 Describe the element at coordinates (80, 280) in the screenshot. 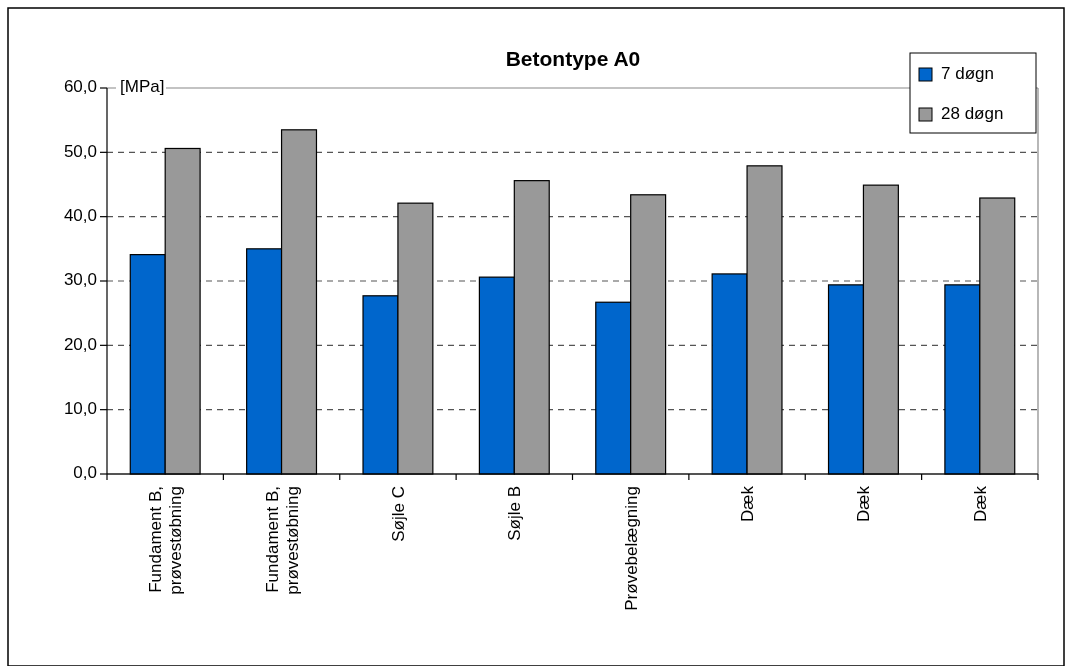

I see `y-tick-label: 30,0` at that location.